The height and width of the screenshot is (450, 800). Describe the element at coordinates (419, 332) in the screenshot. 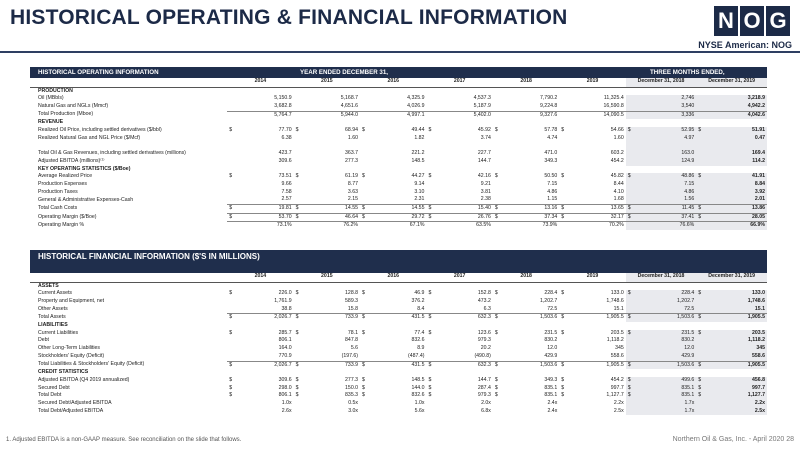

I see `value-cell: 77.4` at that location.